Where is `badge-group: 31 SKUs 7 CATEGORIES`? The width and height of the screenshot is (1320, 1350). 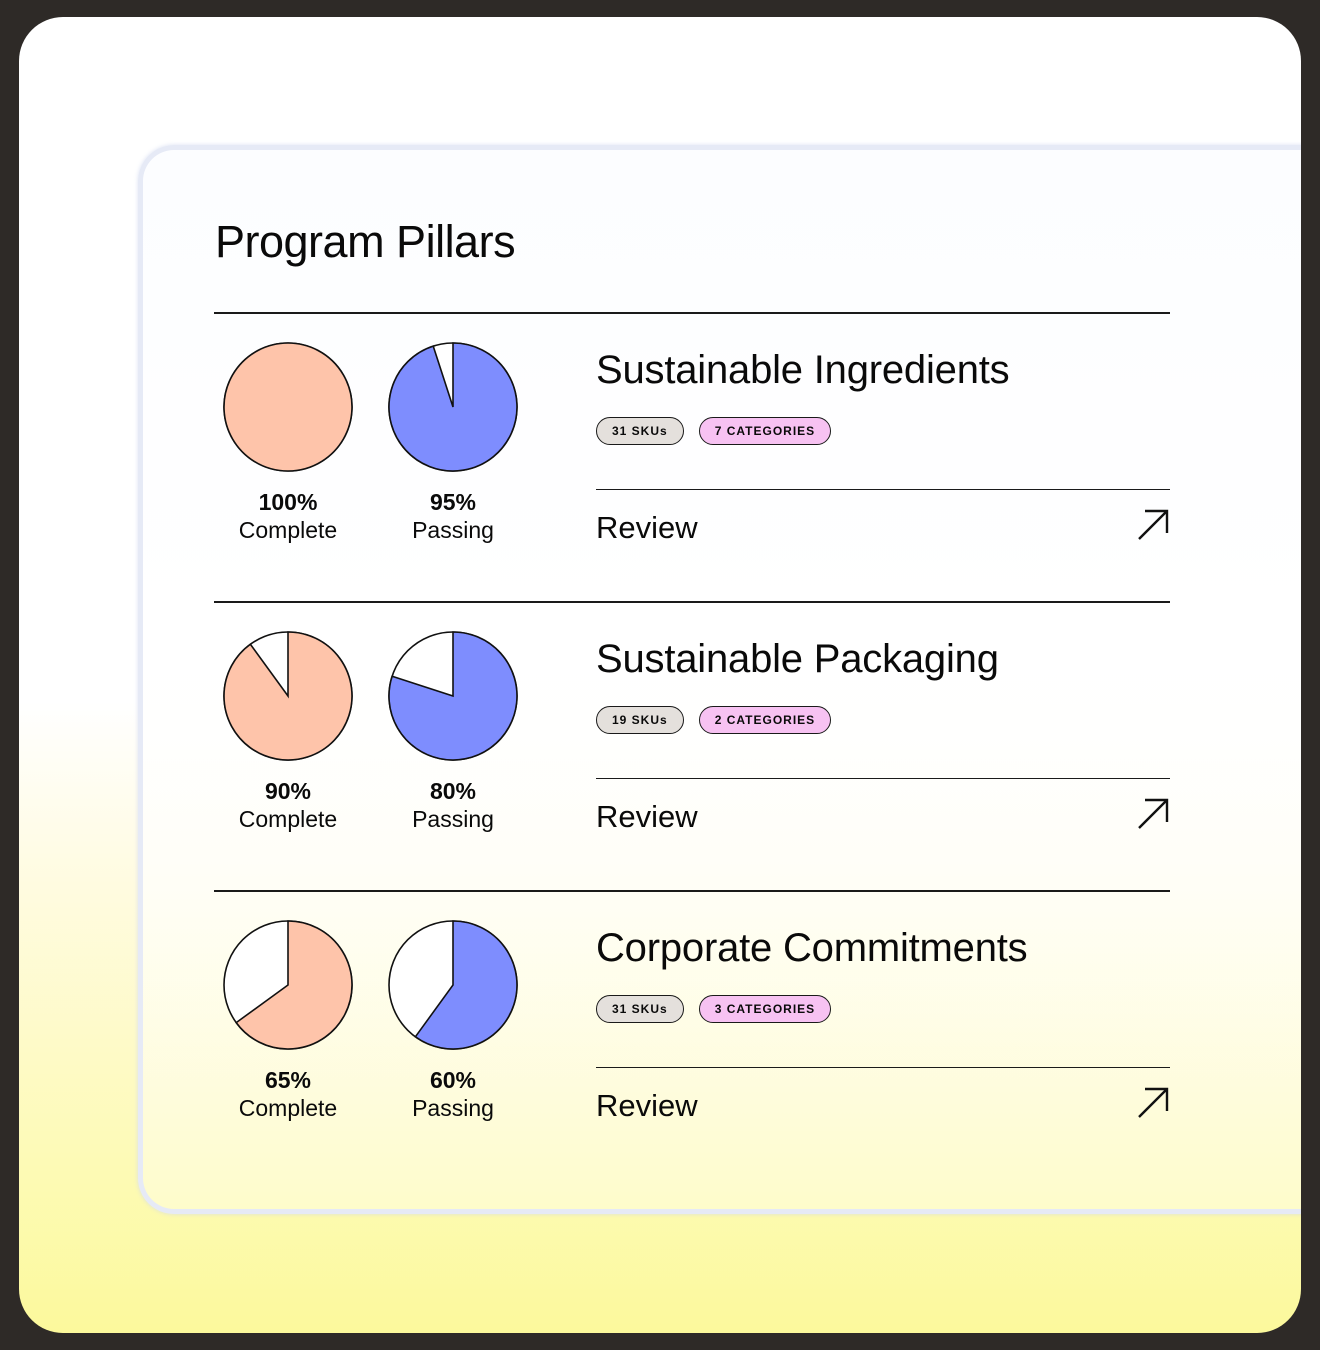
badge-group: 31 SKUs 7 CATEGORIES is located at coordinates (714, 431).